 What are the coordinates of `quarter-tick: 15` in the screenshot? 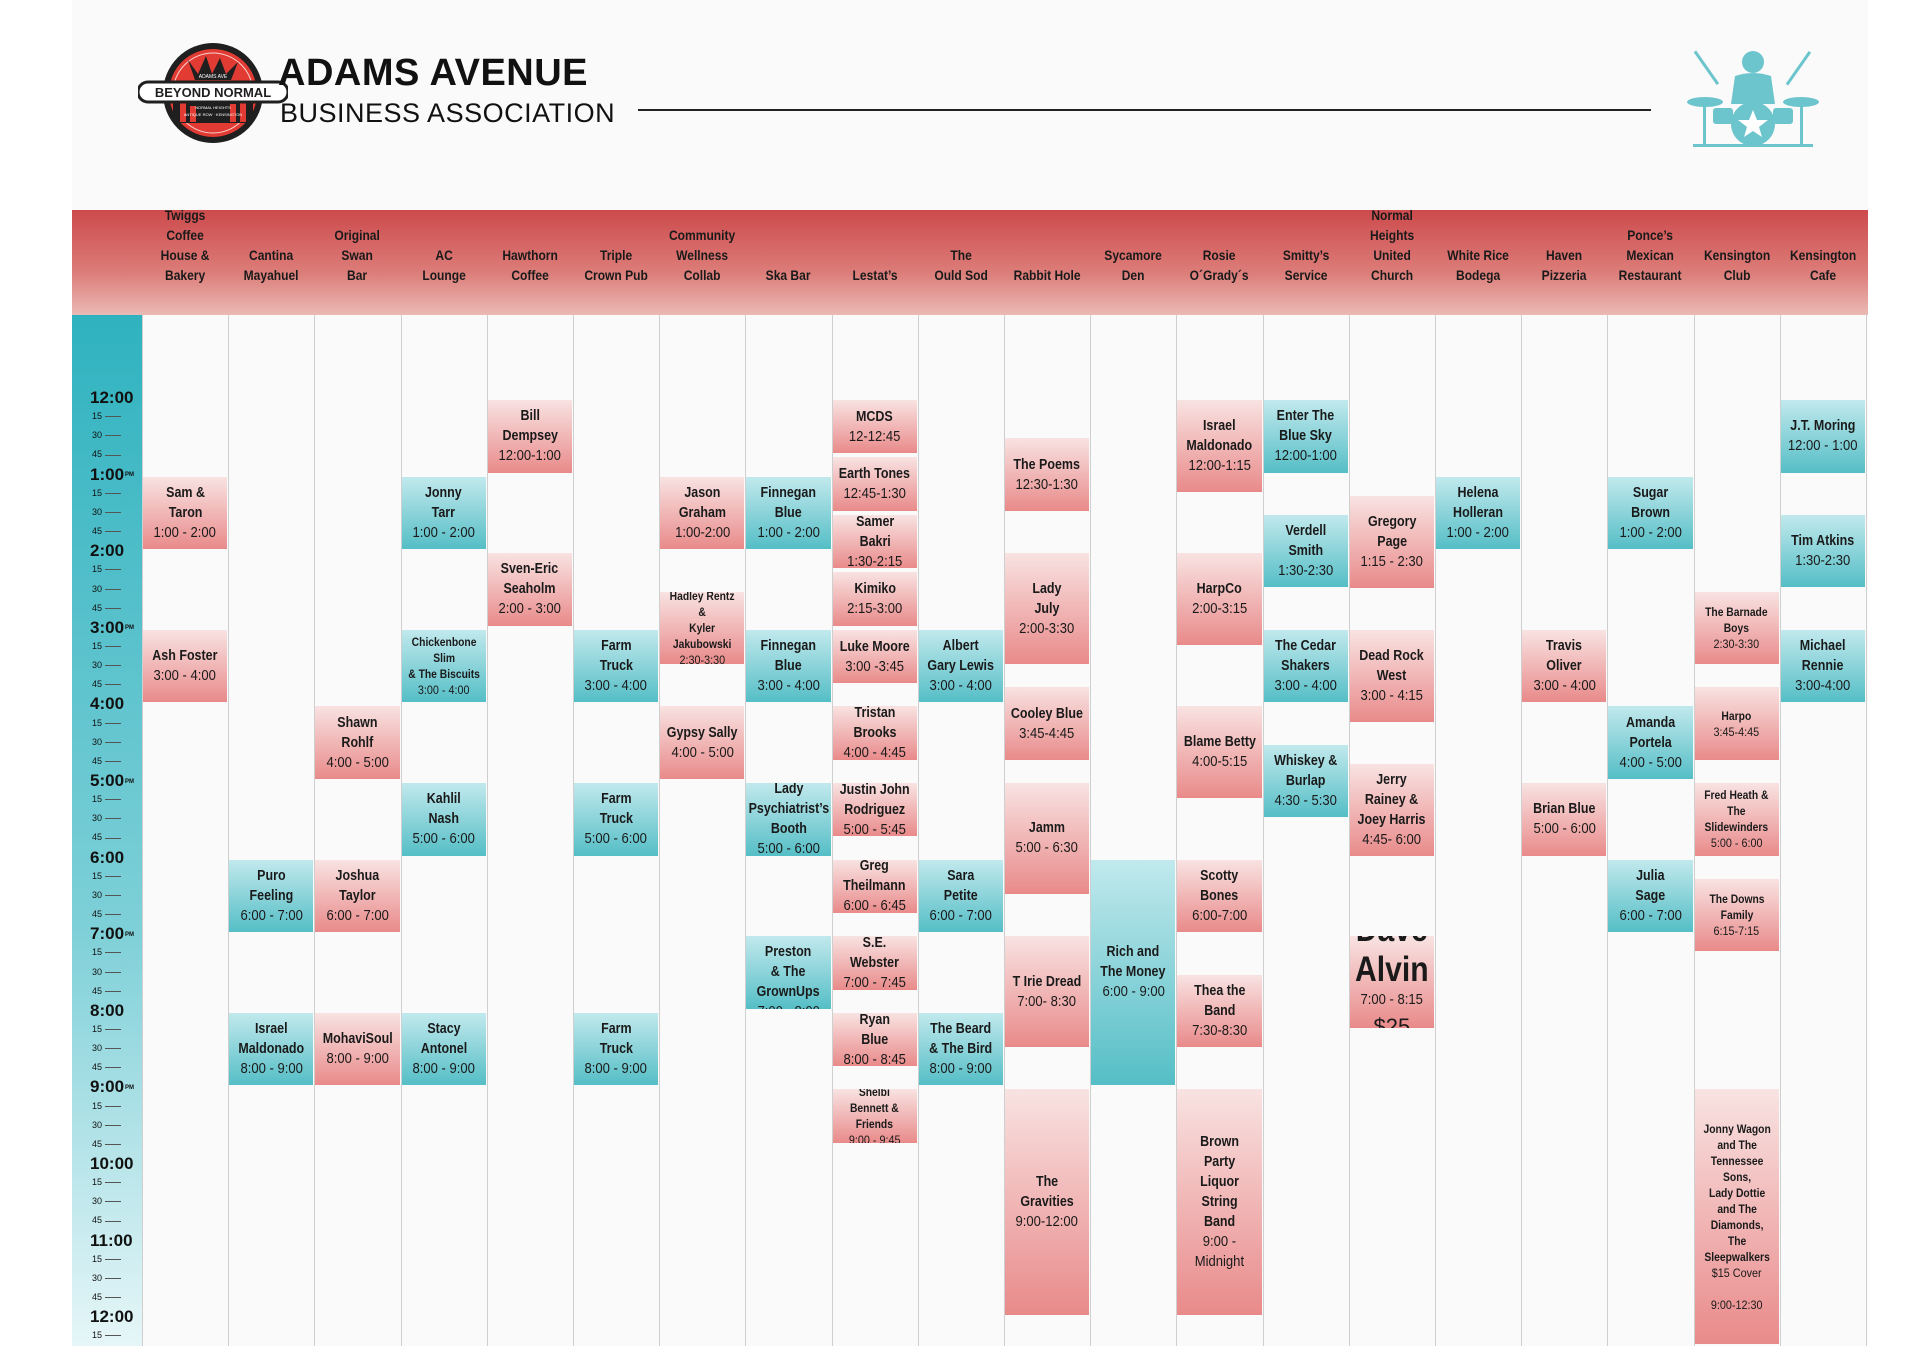 It's located at (112, 1335).